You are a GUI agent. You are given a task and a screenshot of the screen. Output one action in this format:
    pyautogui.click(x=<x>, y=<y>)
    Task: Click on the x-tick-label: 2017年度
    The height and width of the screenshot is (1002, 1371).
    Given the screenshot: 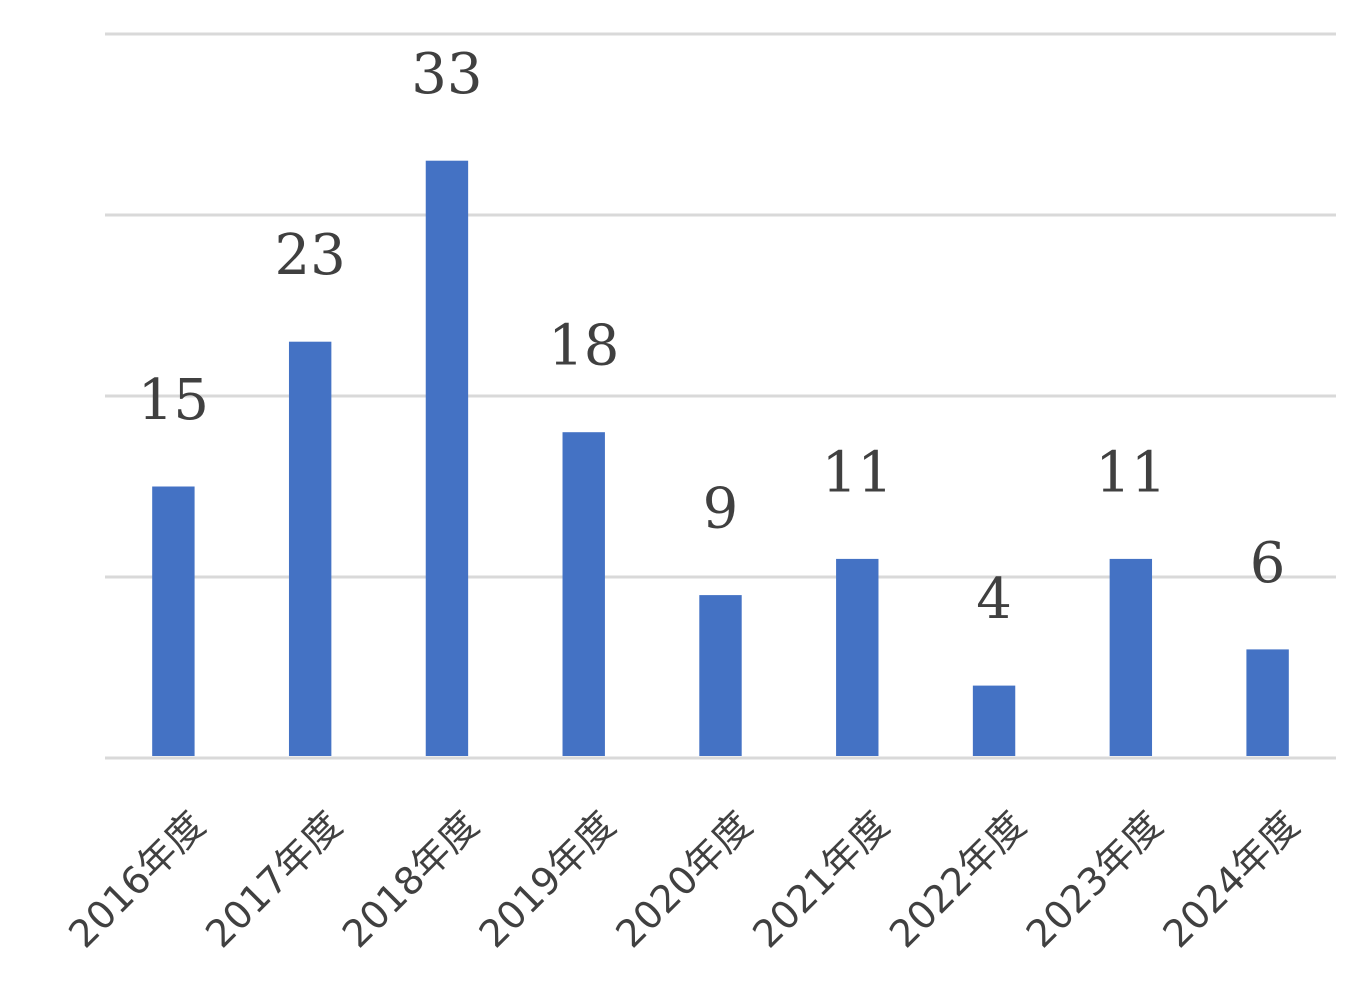 What is the action you would take?
    pyautogui.click(x=273, y=879)
    